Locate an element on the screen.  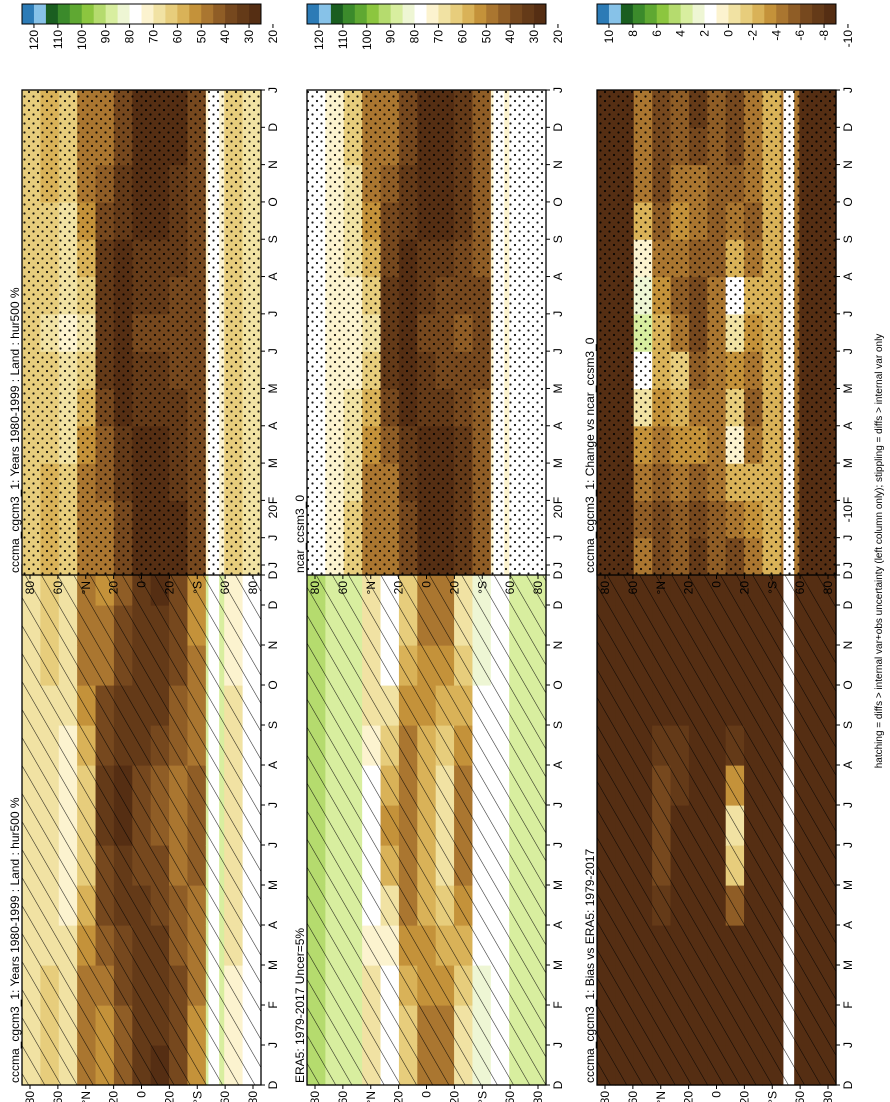
colorbar-tick-label: 40 is located at coordinates (510, 37).